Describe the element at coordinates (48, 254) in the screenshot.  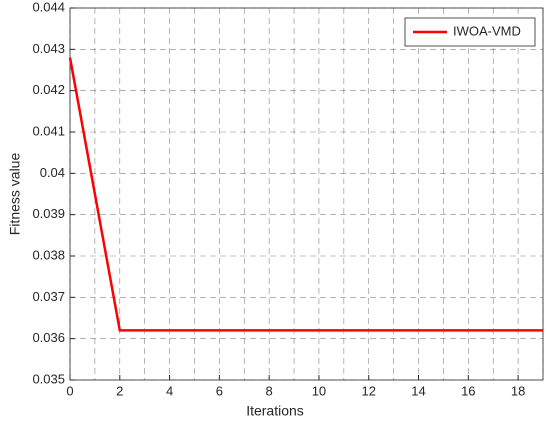
I see `y-tick-label: 0.038` at that location.